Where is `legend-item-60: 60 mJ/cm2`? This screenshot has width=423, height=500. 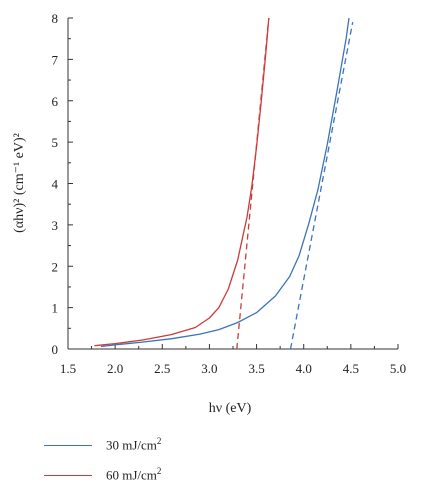
legend-item-60: 60 mJ/cm2 is located at coordinates (102, 475).